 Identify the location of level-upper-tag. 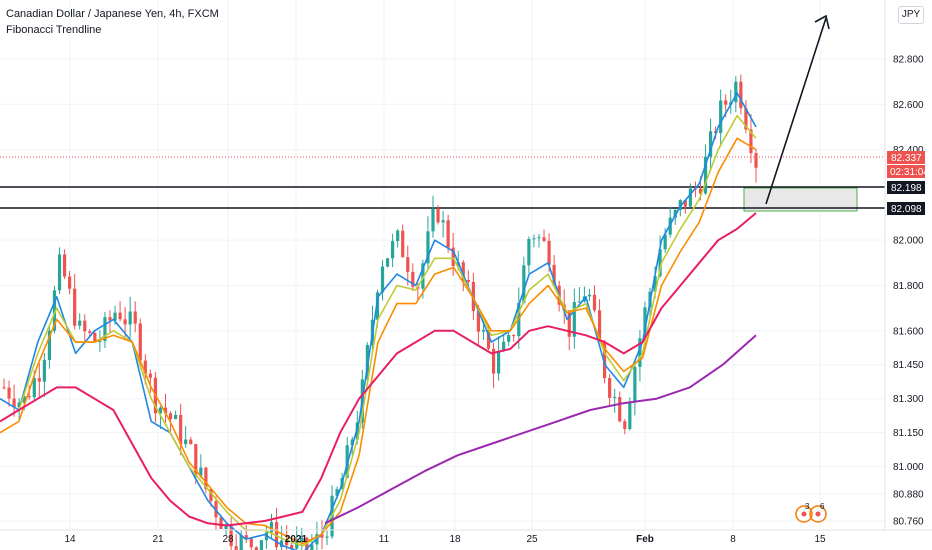
(906, 187).